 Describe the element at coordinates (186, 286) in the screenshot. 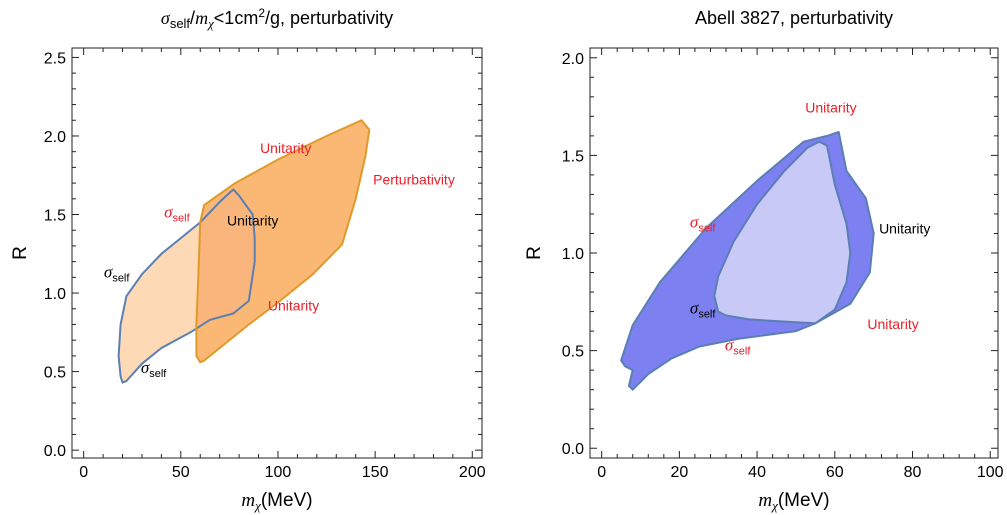

I see `region-outline-sigma-self` at that location.